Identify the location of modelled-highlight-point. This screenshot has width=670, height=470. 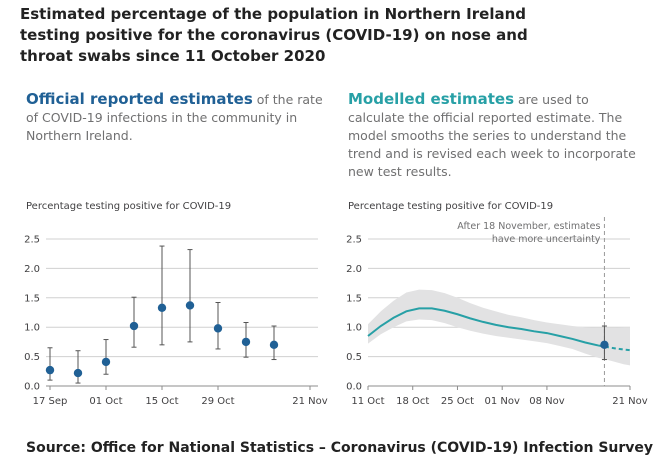
(604, 345).